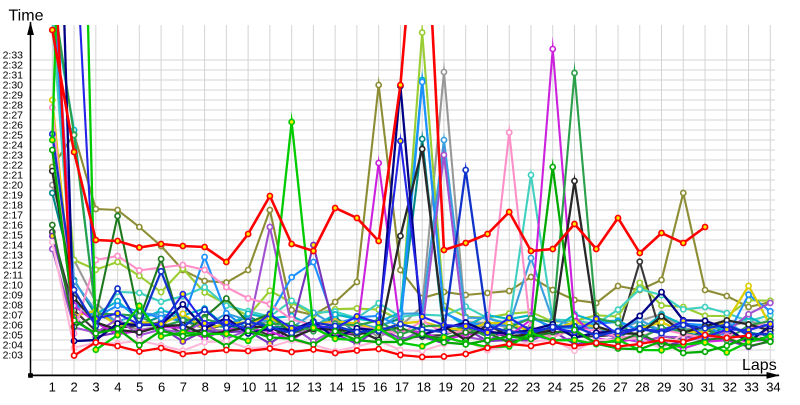  What do you see at coordinates (74, 387) in the screenshot?
I see `svg-text: 2` at bounding box center [74, 387].